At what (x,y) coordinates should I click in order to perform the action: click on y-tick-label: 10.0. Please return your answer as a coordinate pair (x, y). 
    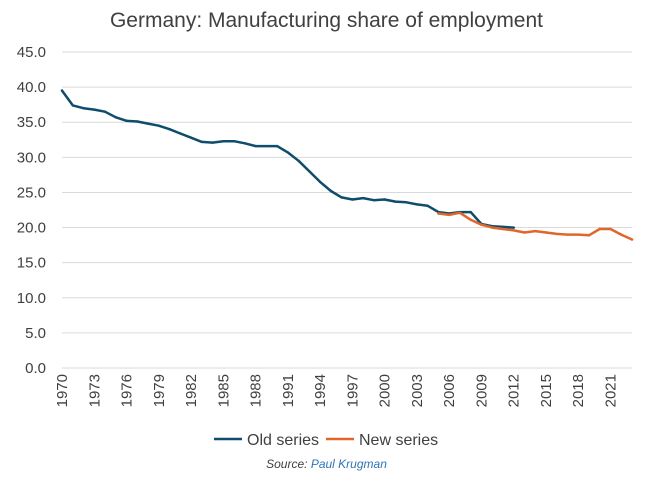
    Looking at the image, I should click on (31, 298).